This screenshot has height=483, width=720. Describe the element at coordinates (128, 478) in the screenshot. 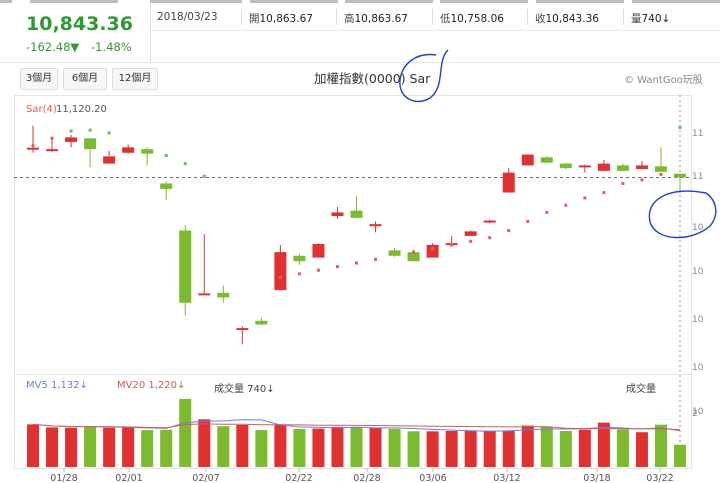

I see `x-tick-label: 02/01` at that location.